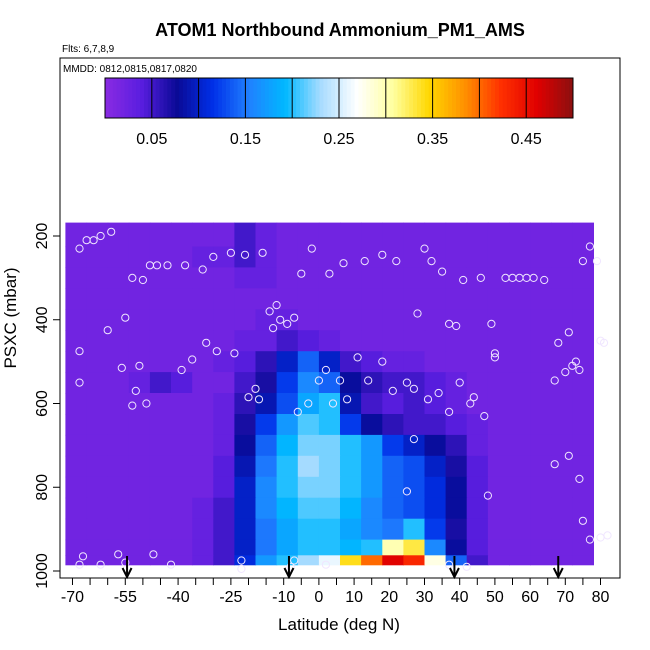  I want to click on x-axis: -70 -55 -40 -25 -10 0 10 20 30 40 50 60 70 80, so click(335, 591).